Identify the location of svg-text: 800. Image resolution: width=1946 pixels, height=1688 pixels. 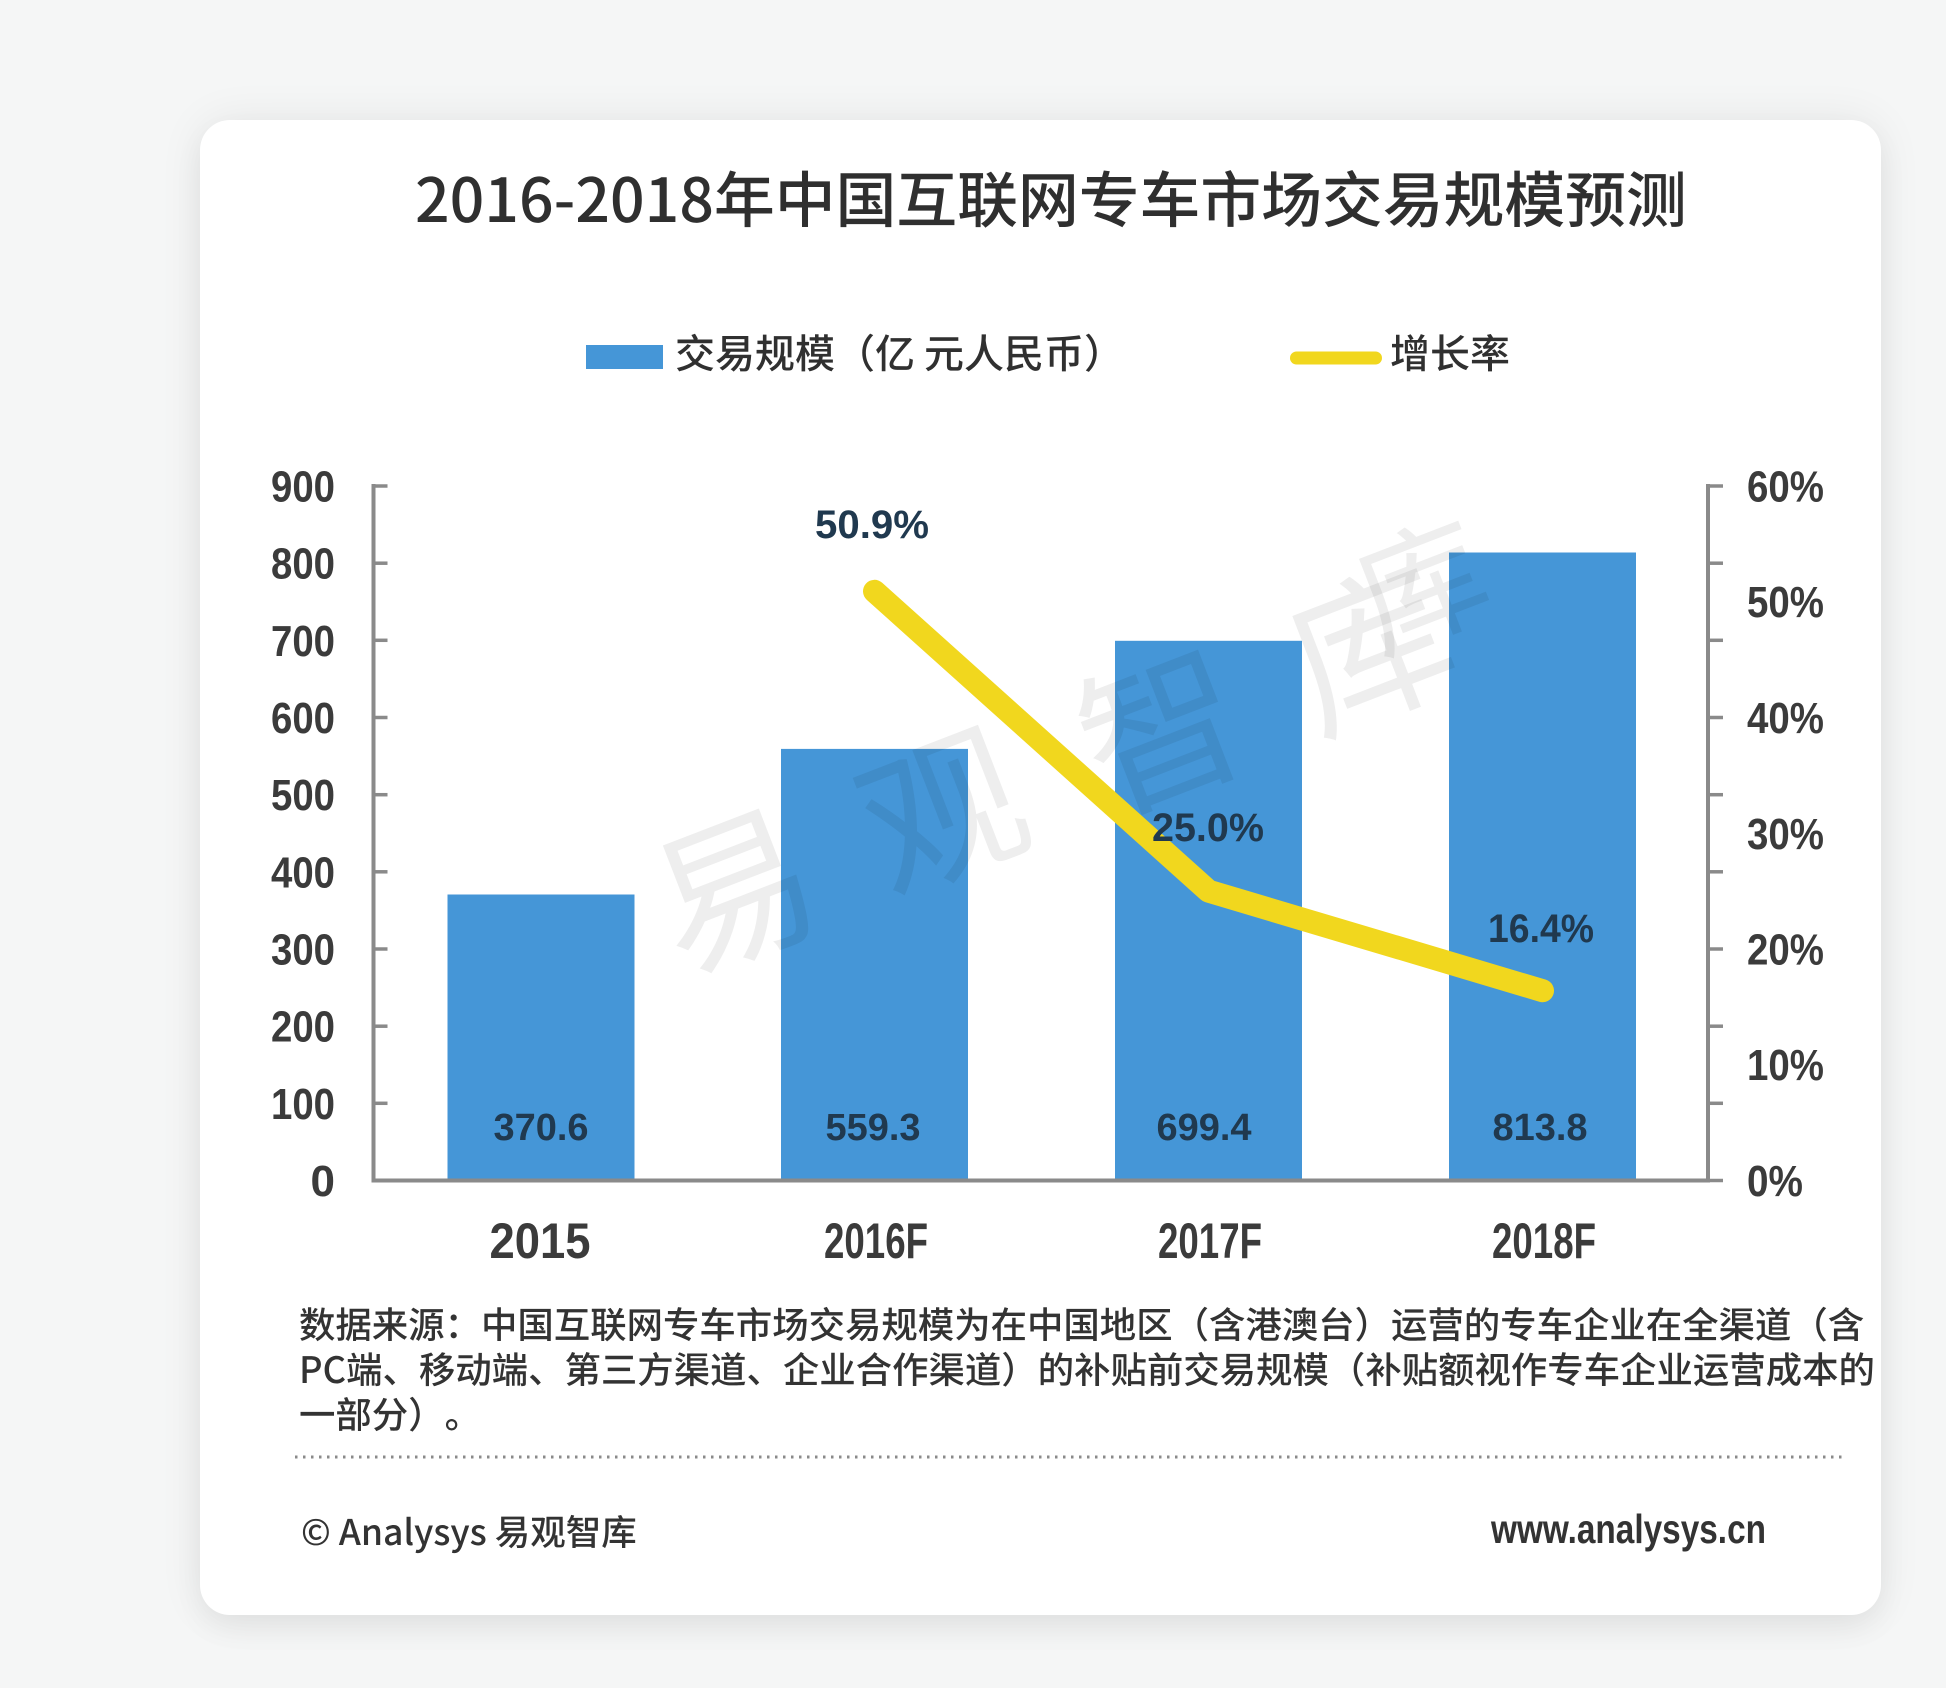
(303, 564).